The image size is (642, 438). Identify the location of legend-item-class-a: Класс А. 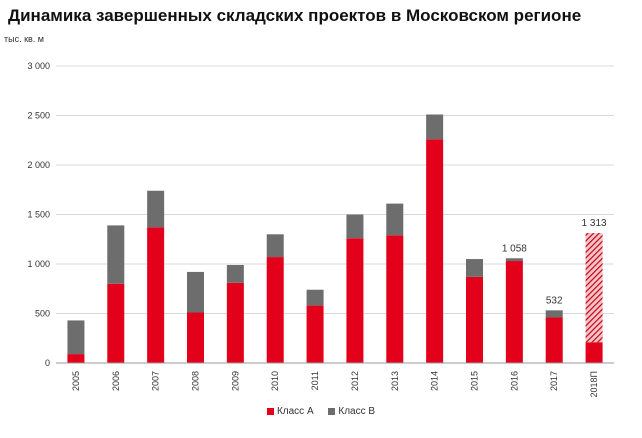
(290, 411).